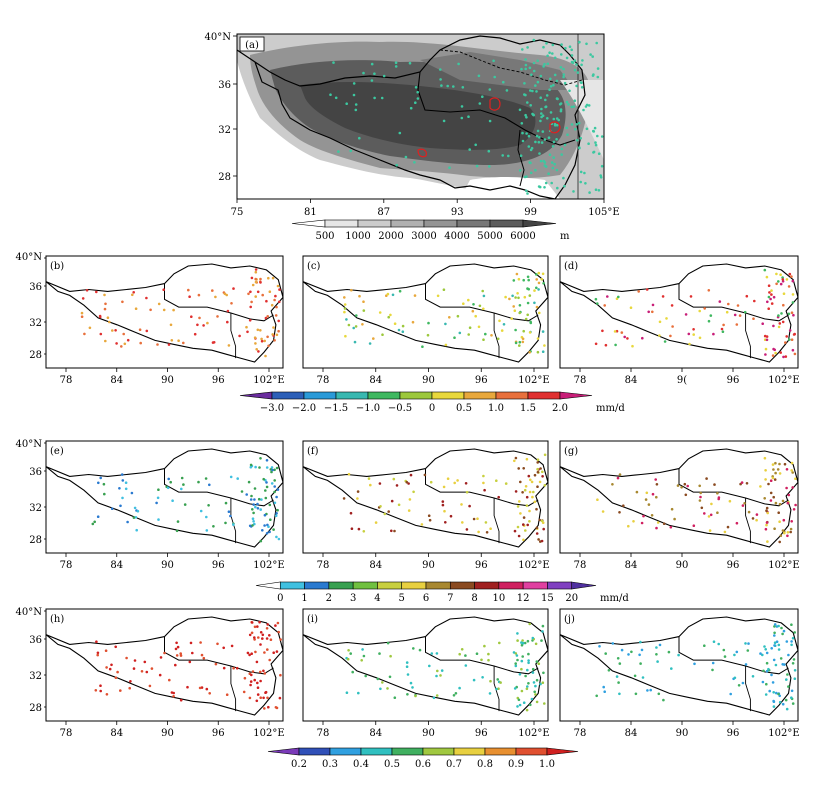 The width and height of the screenshot is (839, 788). I want to click on panel-a-axes: 75 81 87 93 99 105°E 40°N 36 32 28, so click(412, 125).